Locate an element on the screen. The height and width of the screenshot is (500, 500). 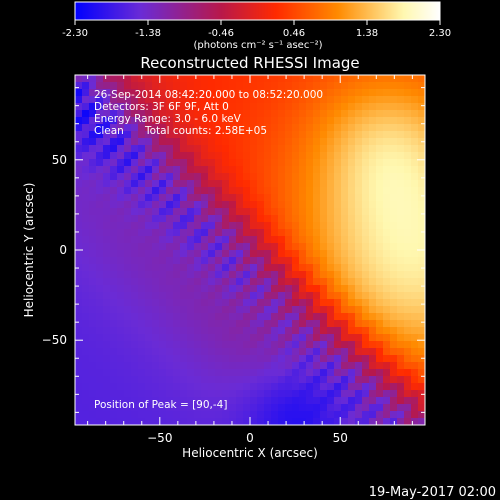
annotation-counts: Total counts: 2.58E+05 is located at coordinates (205, 131).